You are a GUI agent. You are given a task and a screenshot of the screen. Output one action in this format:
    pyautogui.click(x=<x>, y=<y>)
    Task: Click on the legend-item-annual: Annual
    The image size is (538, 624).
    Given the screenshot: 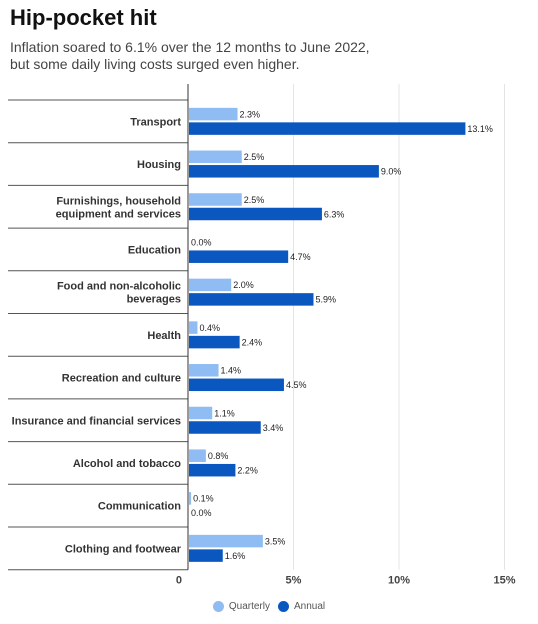 What is the action you would take?
    pyautogui.click(x=301, y=606)
    